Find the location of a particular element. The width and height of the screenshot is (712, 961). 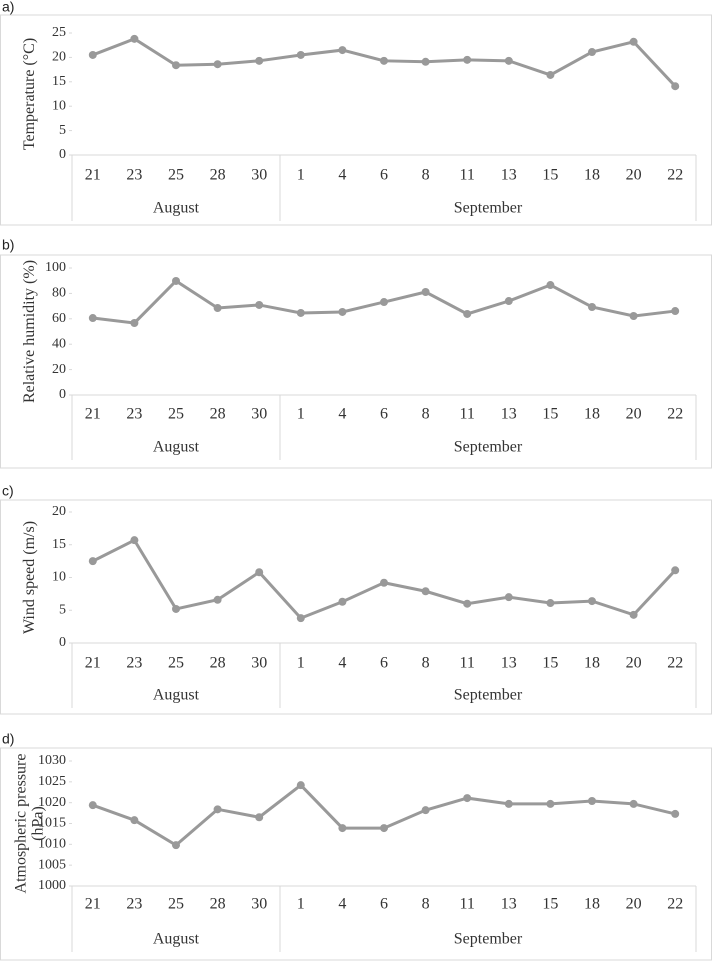

y-tick-label: 25 is located at coordinates (59, 32).